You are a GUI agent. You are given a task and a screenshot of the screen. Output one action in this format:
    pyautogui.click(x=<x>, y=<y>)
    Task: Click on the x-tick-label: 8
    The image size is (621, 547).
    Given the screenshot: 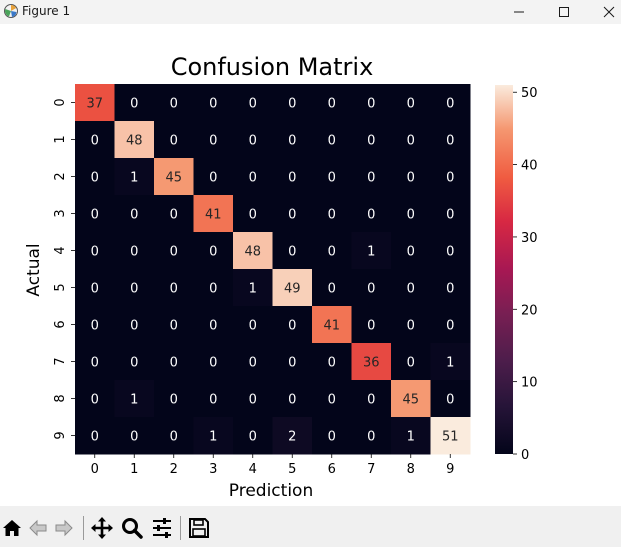 What is the action you would take?
    pyautogui.click(x=411, y=469)
    